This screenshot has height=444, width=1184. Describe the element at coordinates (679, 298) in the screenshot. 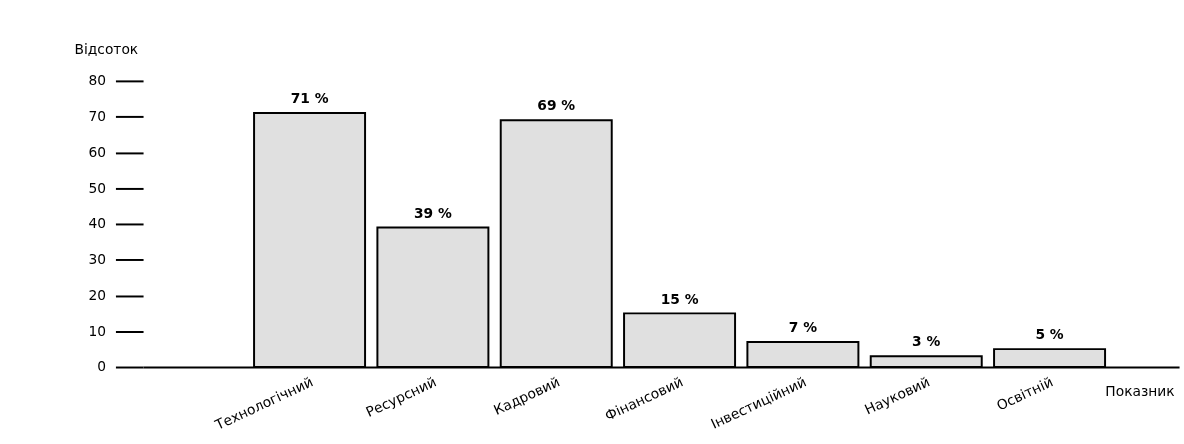

I see `data-label: 15 %` at that location.